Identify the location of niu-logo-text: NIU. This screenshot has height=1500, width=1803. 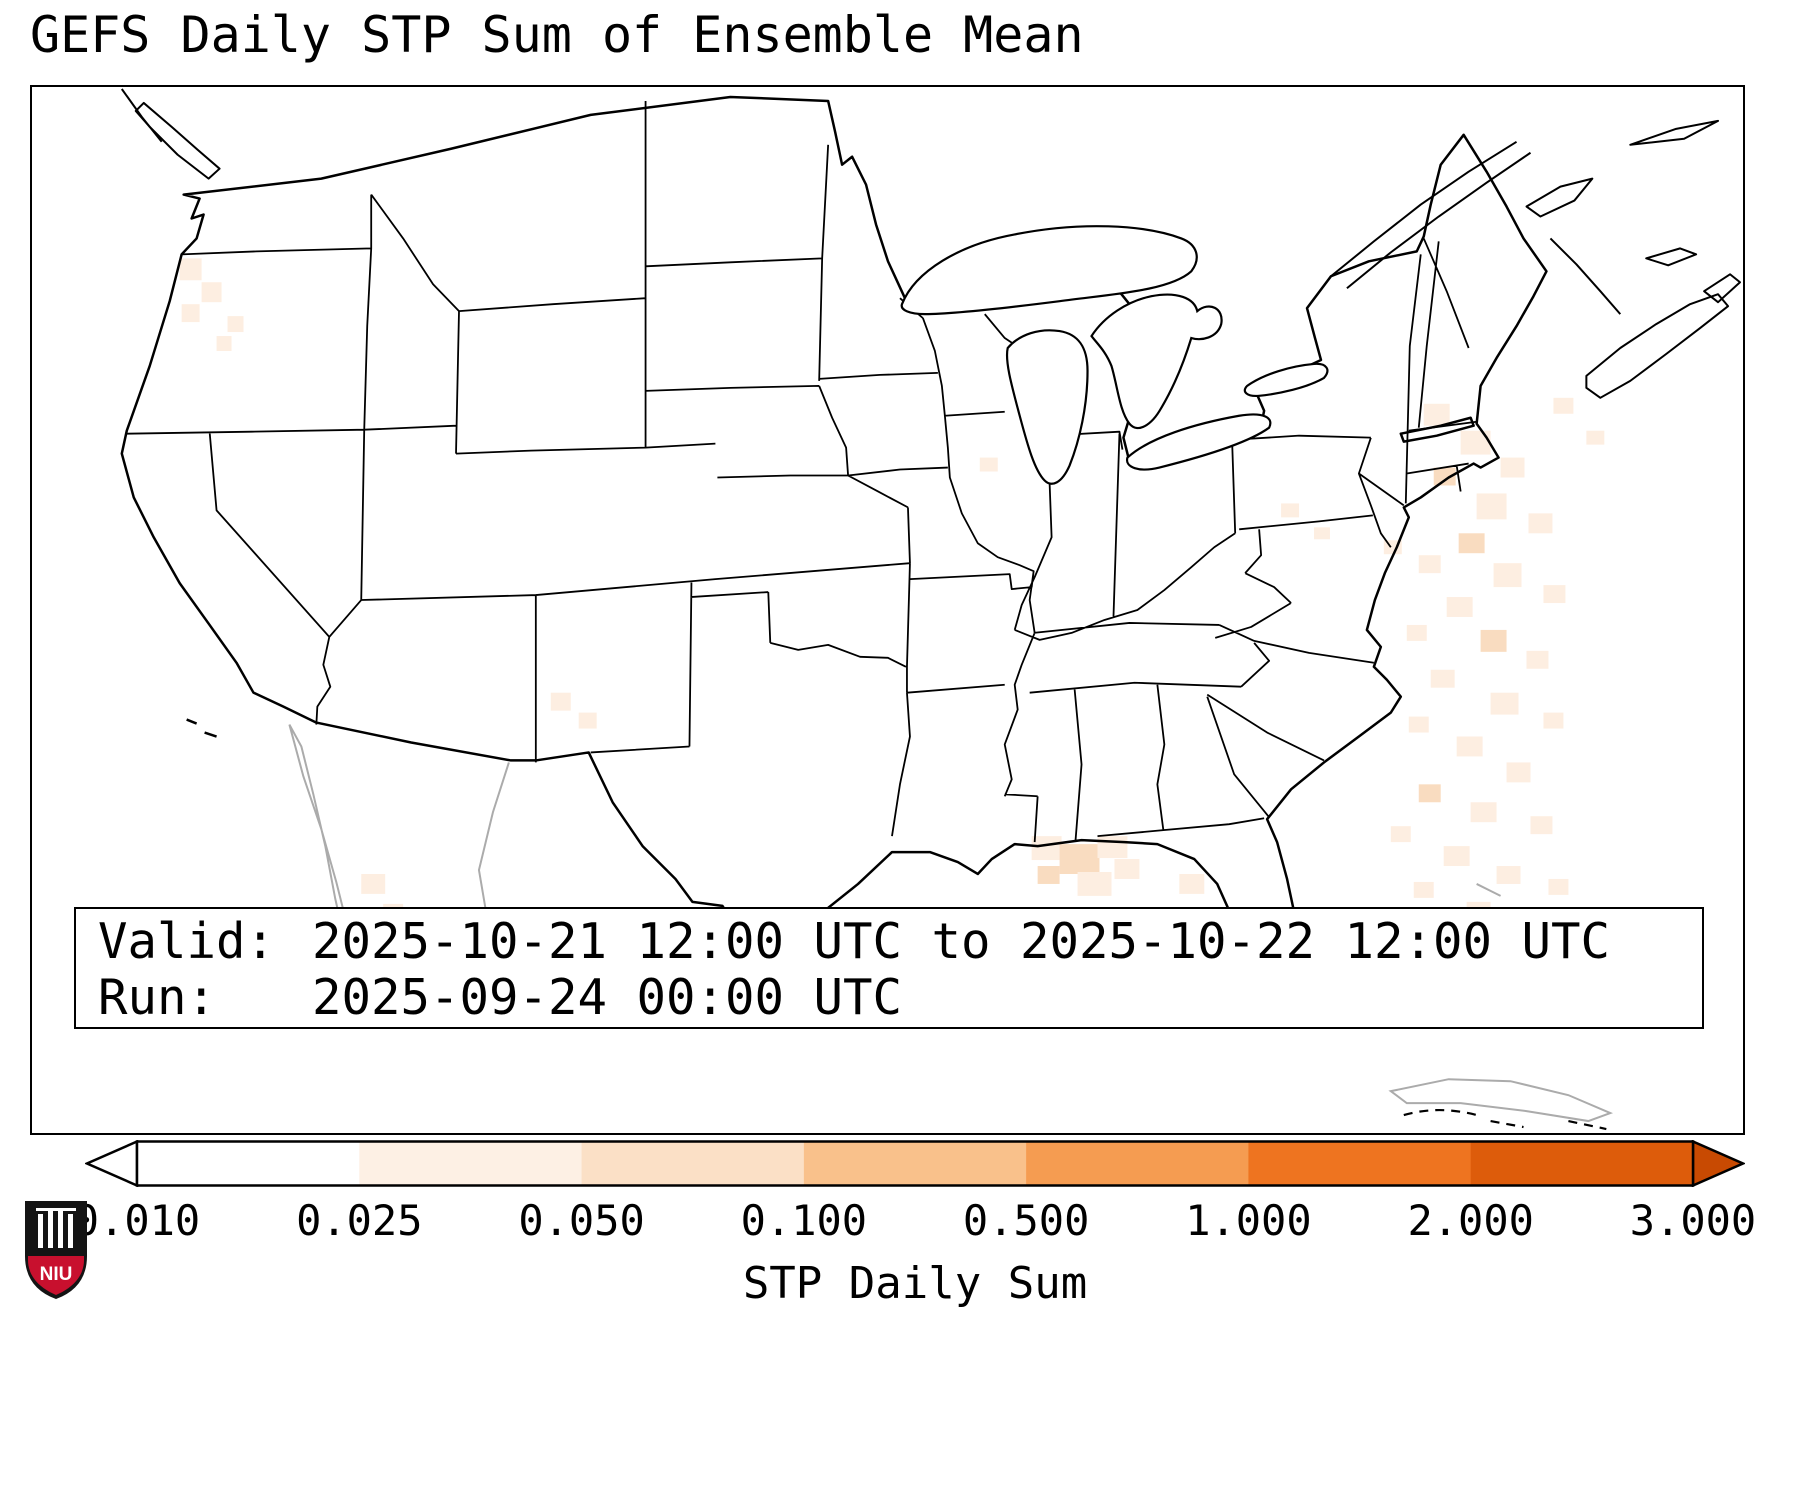
(56, 1274).